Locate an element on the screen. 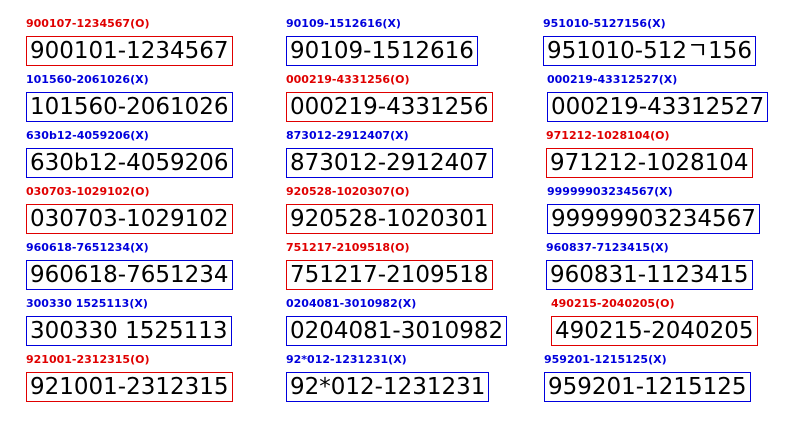  expected-caption: 920528-1020307(O) is located at coordinates (348, 191).